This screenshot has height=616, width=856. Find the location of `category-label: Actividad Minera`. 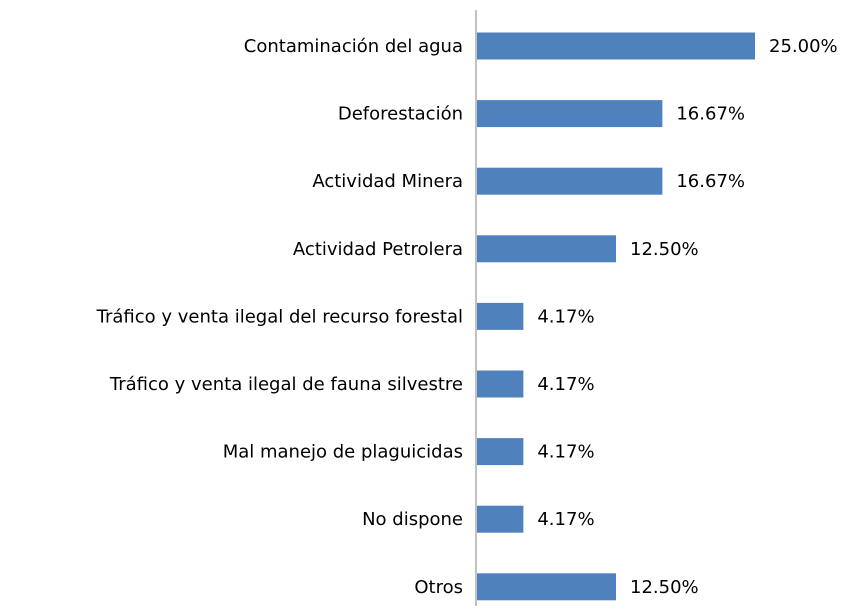

category-label: Actividad Minera is located at coordinates (387, 181).